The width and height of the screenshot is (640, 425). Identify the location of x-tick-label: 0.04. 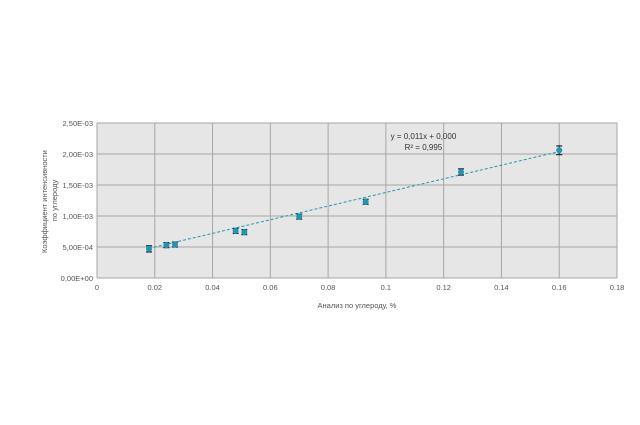
(212, 287).